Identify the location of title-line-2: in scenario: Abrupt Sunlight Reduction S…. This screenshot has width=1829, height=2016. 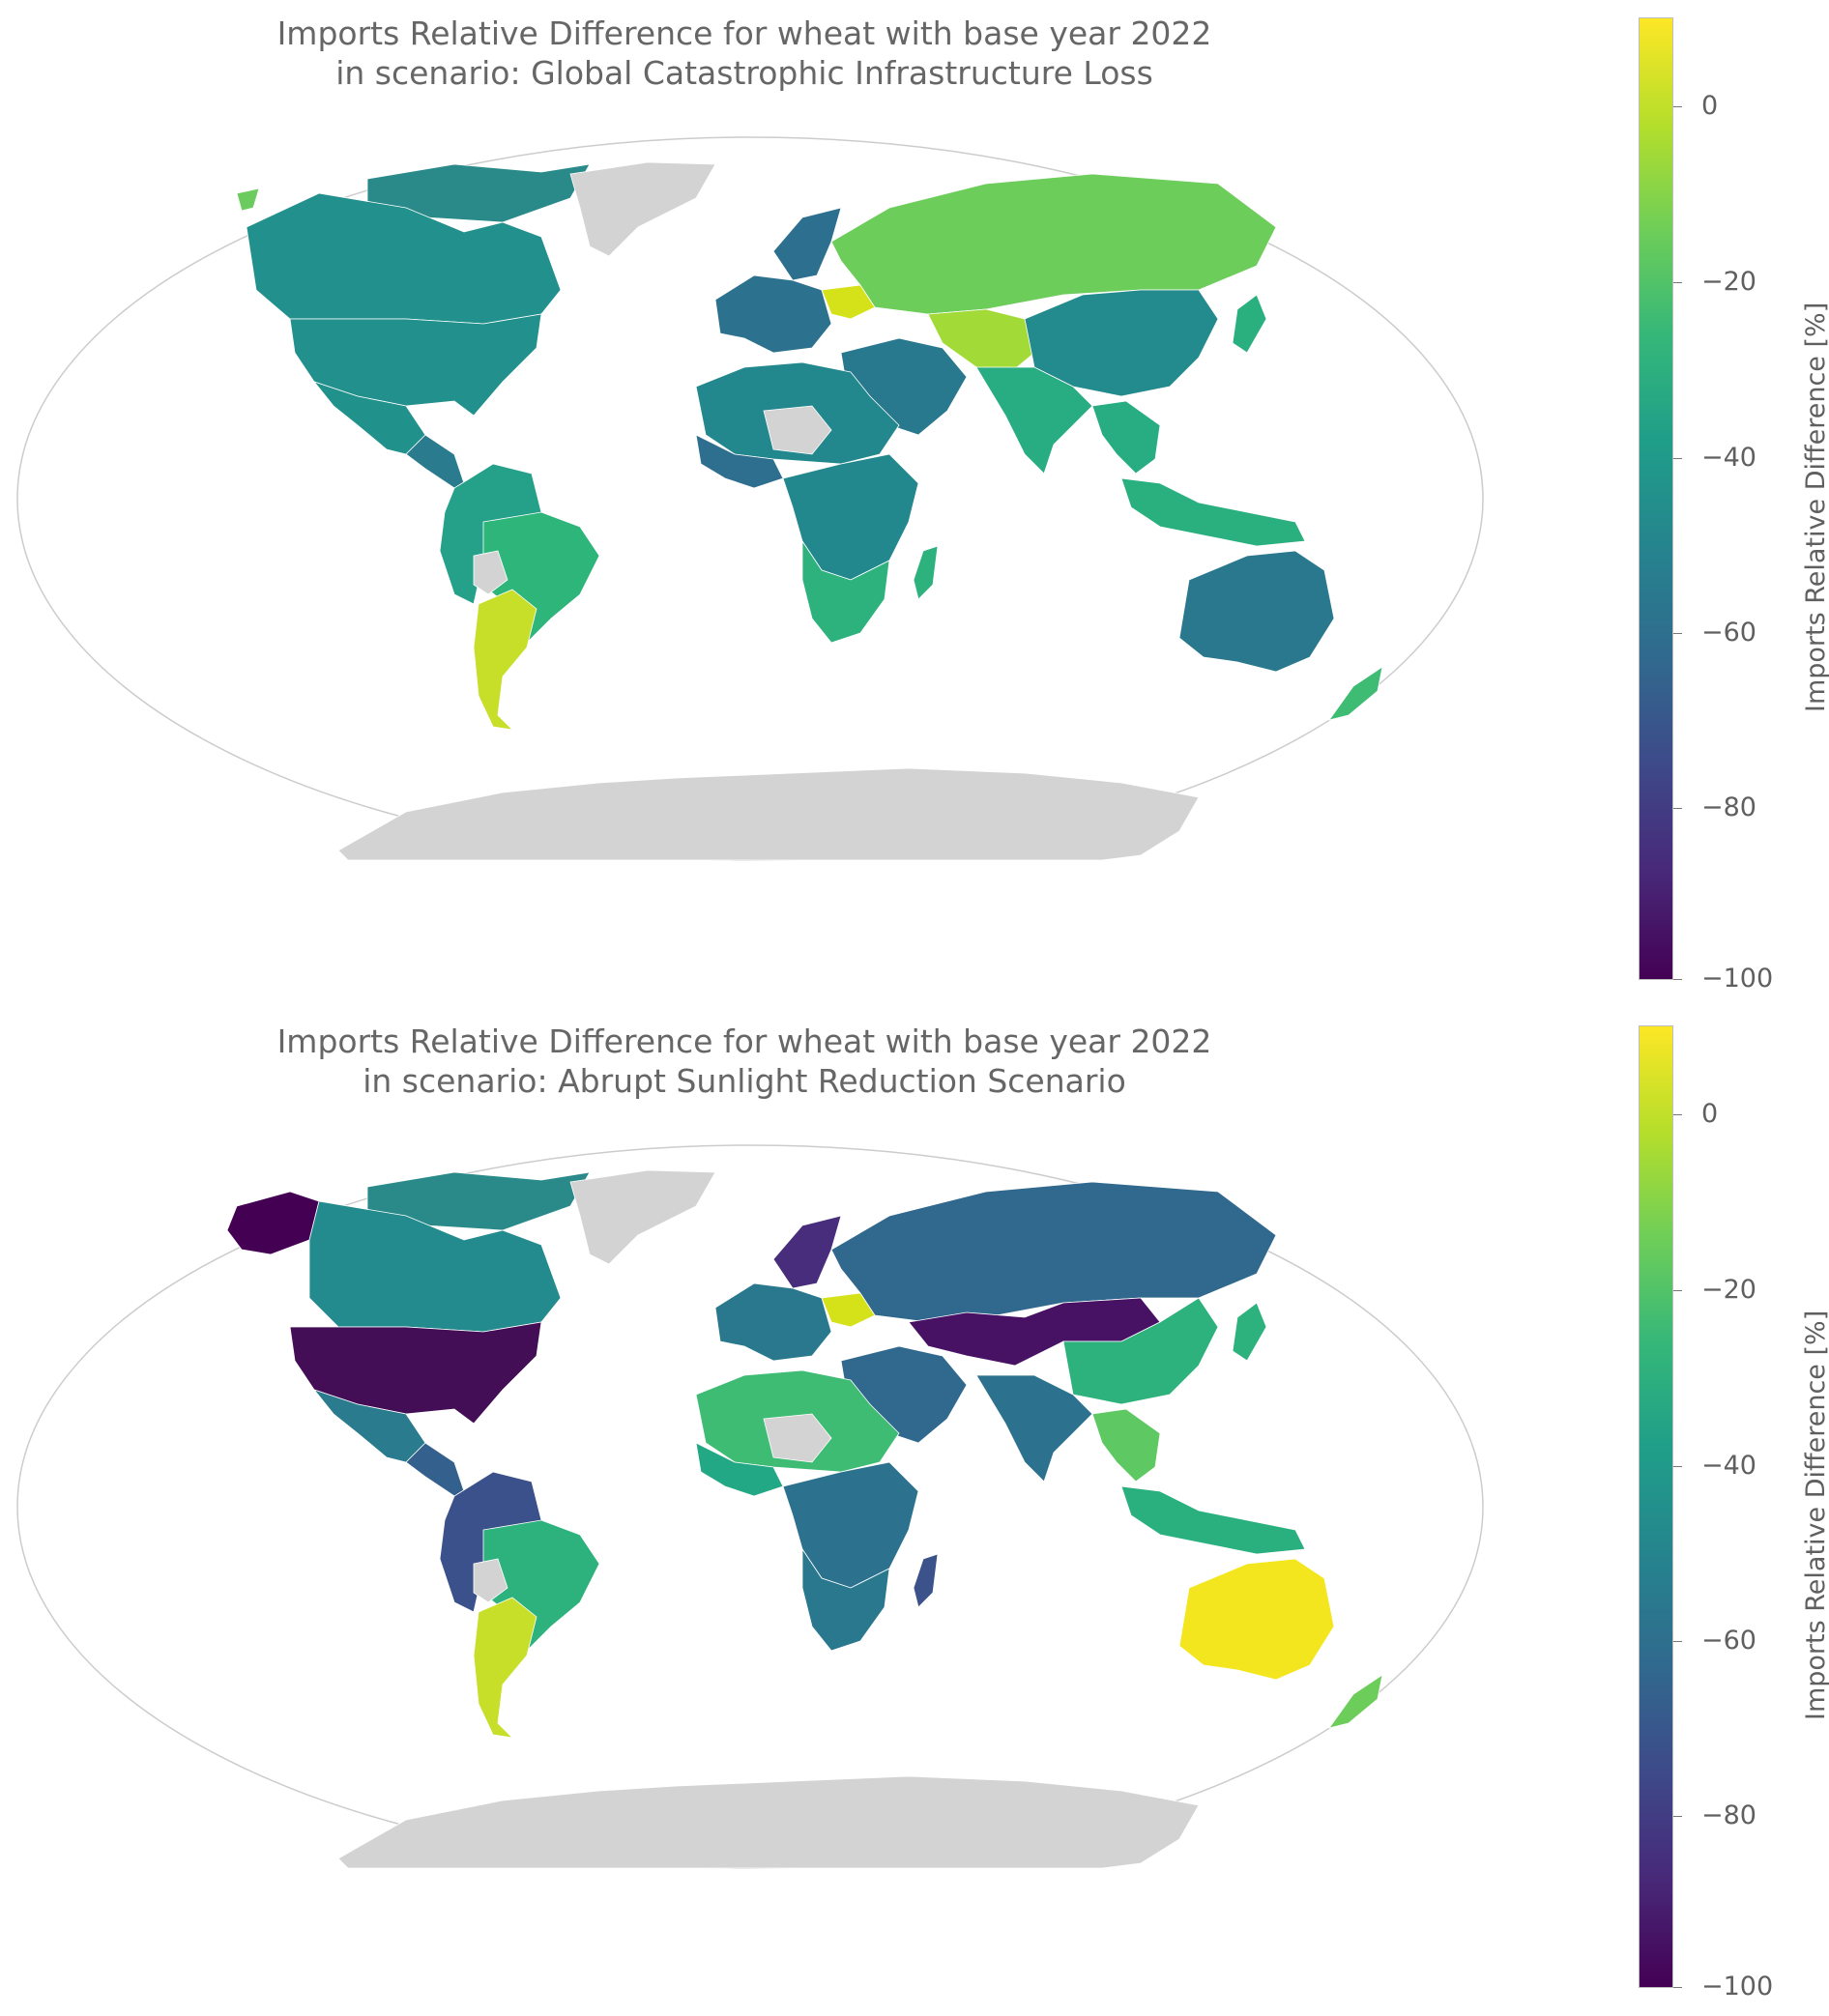
(744, 1081).